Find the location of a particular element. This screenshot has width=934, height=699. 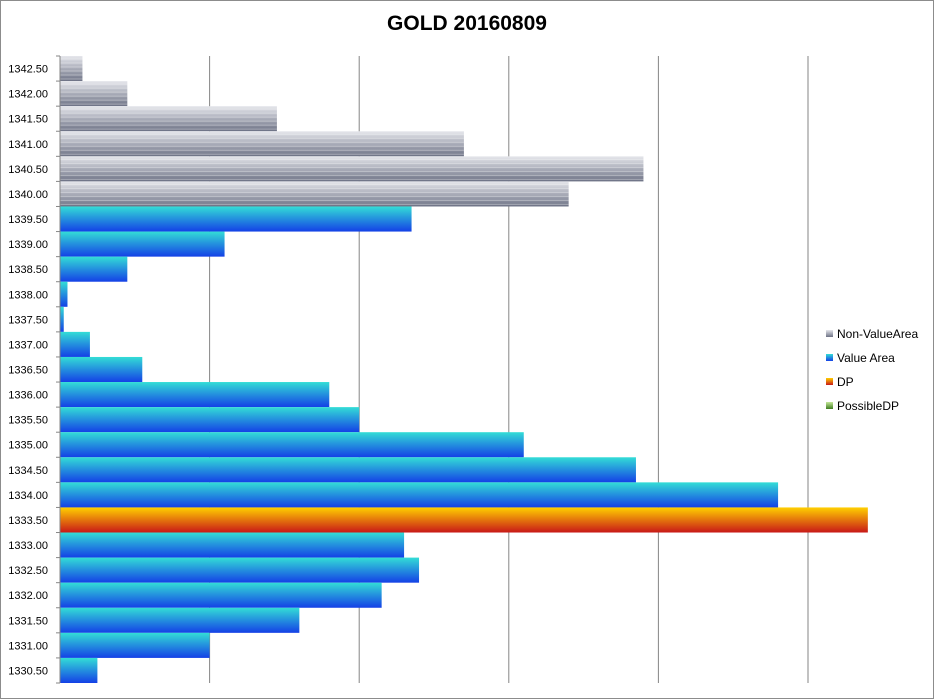

legend: Non-ValueArea Value Area DP PossibleDP is located at coordinates (872, 370).